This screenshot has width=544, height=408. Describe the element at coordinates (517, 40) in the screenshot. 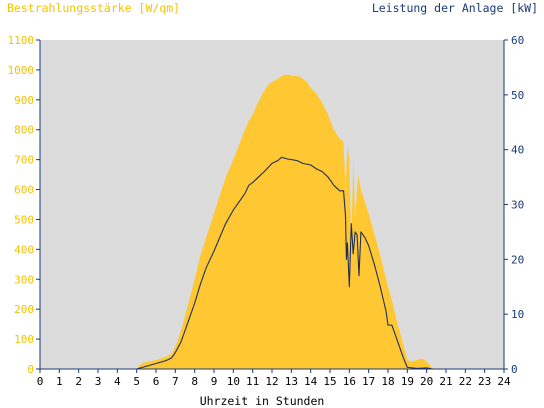

I see `right-axis-tick-label: 60` at that location.